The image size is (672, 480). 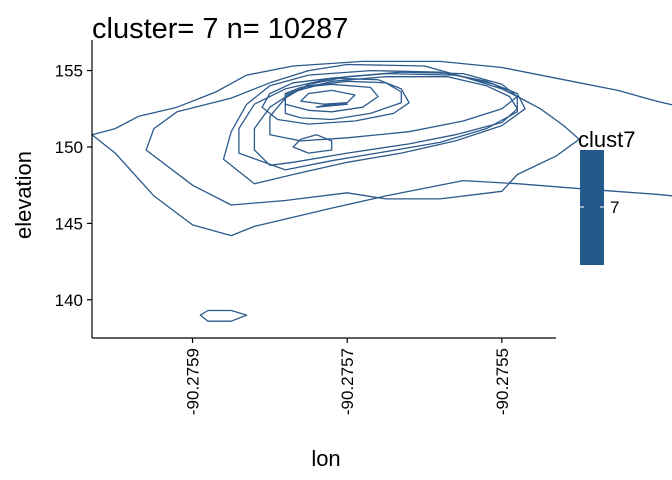 I want to click on x-tick-label: -90.2757, so click(x=347, y=381).